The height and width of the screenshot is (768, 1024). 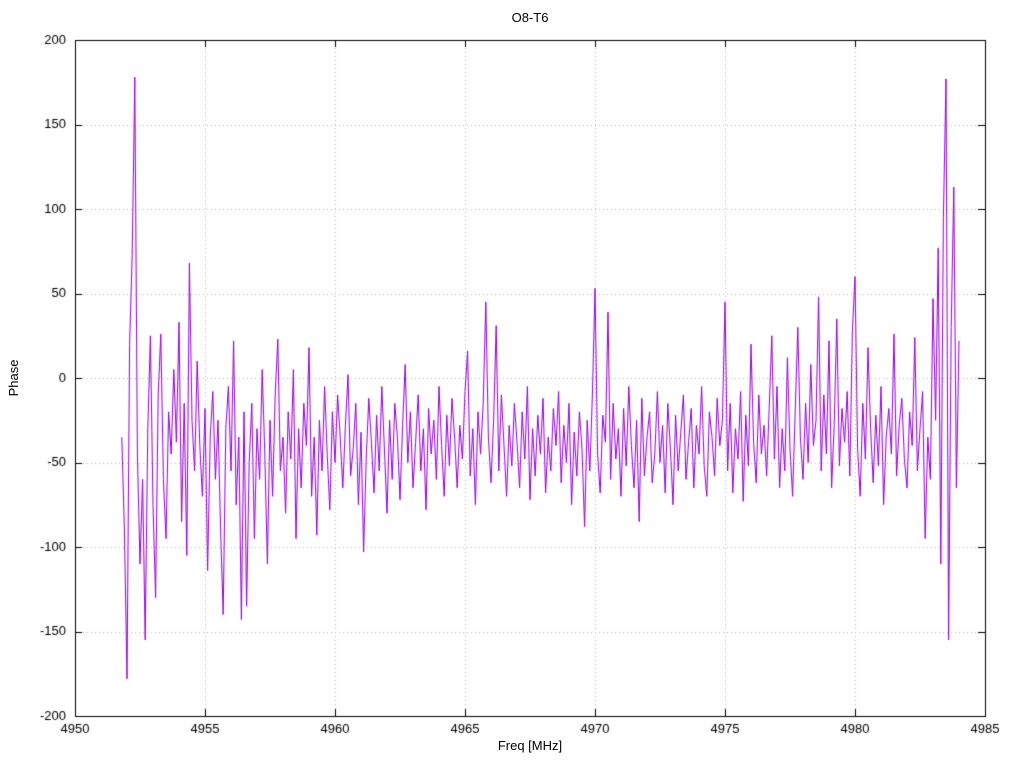 What do you see at coordinates (13, 378) in the screenshot?
I see `y-axis-label: Phase` at bounding box center [13, 378].